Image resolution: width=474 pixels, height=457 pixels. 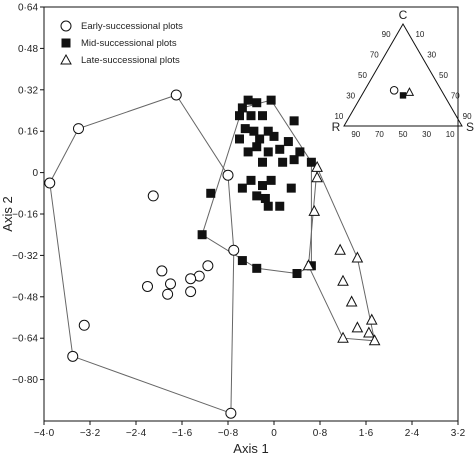 I want to click on y-tick-label: 0·64, so click(x=28, y=8).